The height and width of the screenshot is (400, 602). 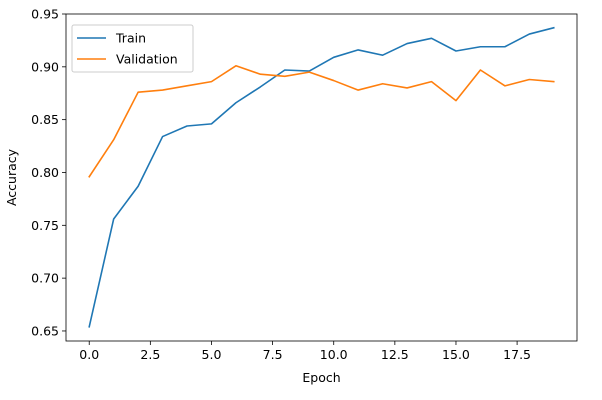 I want to click on legend: Train Validation, so click(x=132, y=48).